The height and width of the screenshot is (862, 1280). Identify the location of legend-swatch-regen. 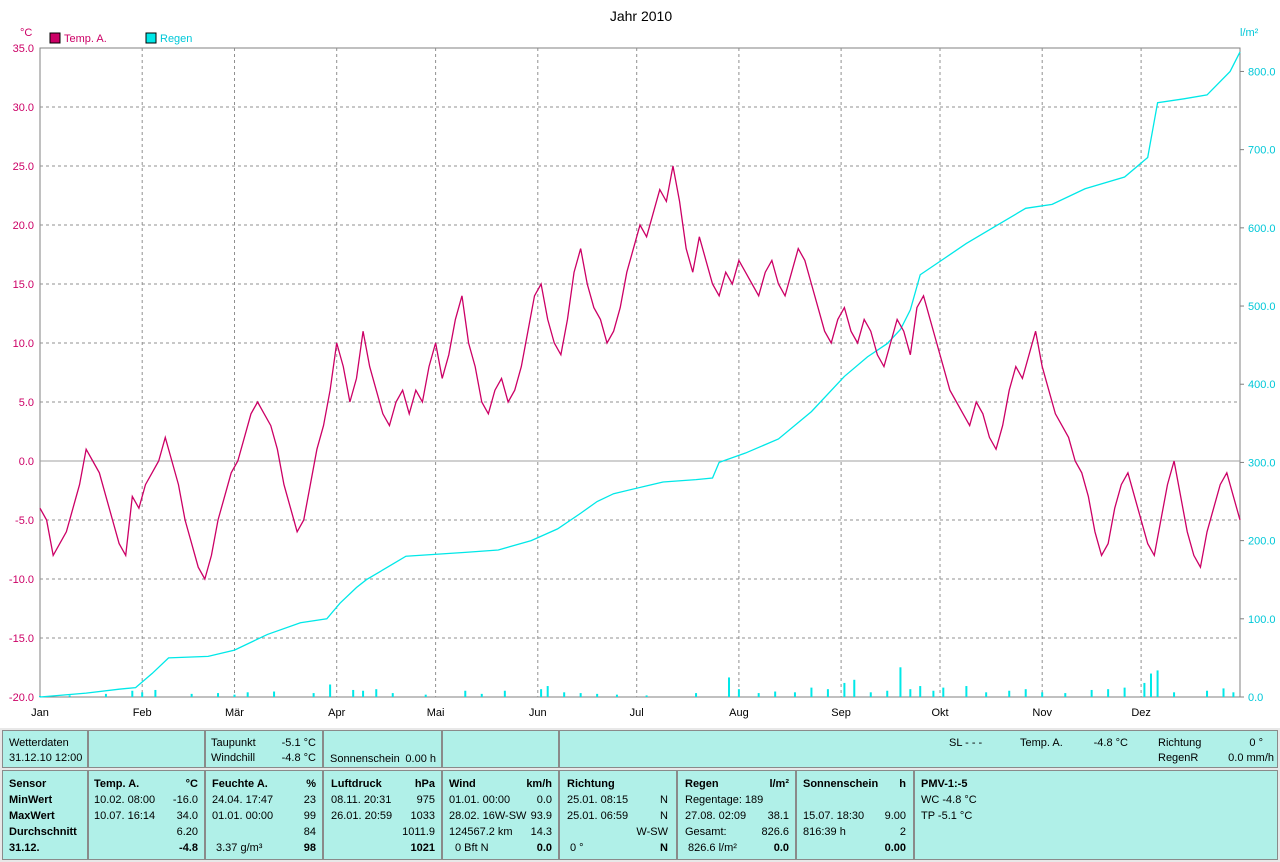
(151, 38).